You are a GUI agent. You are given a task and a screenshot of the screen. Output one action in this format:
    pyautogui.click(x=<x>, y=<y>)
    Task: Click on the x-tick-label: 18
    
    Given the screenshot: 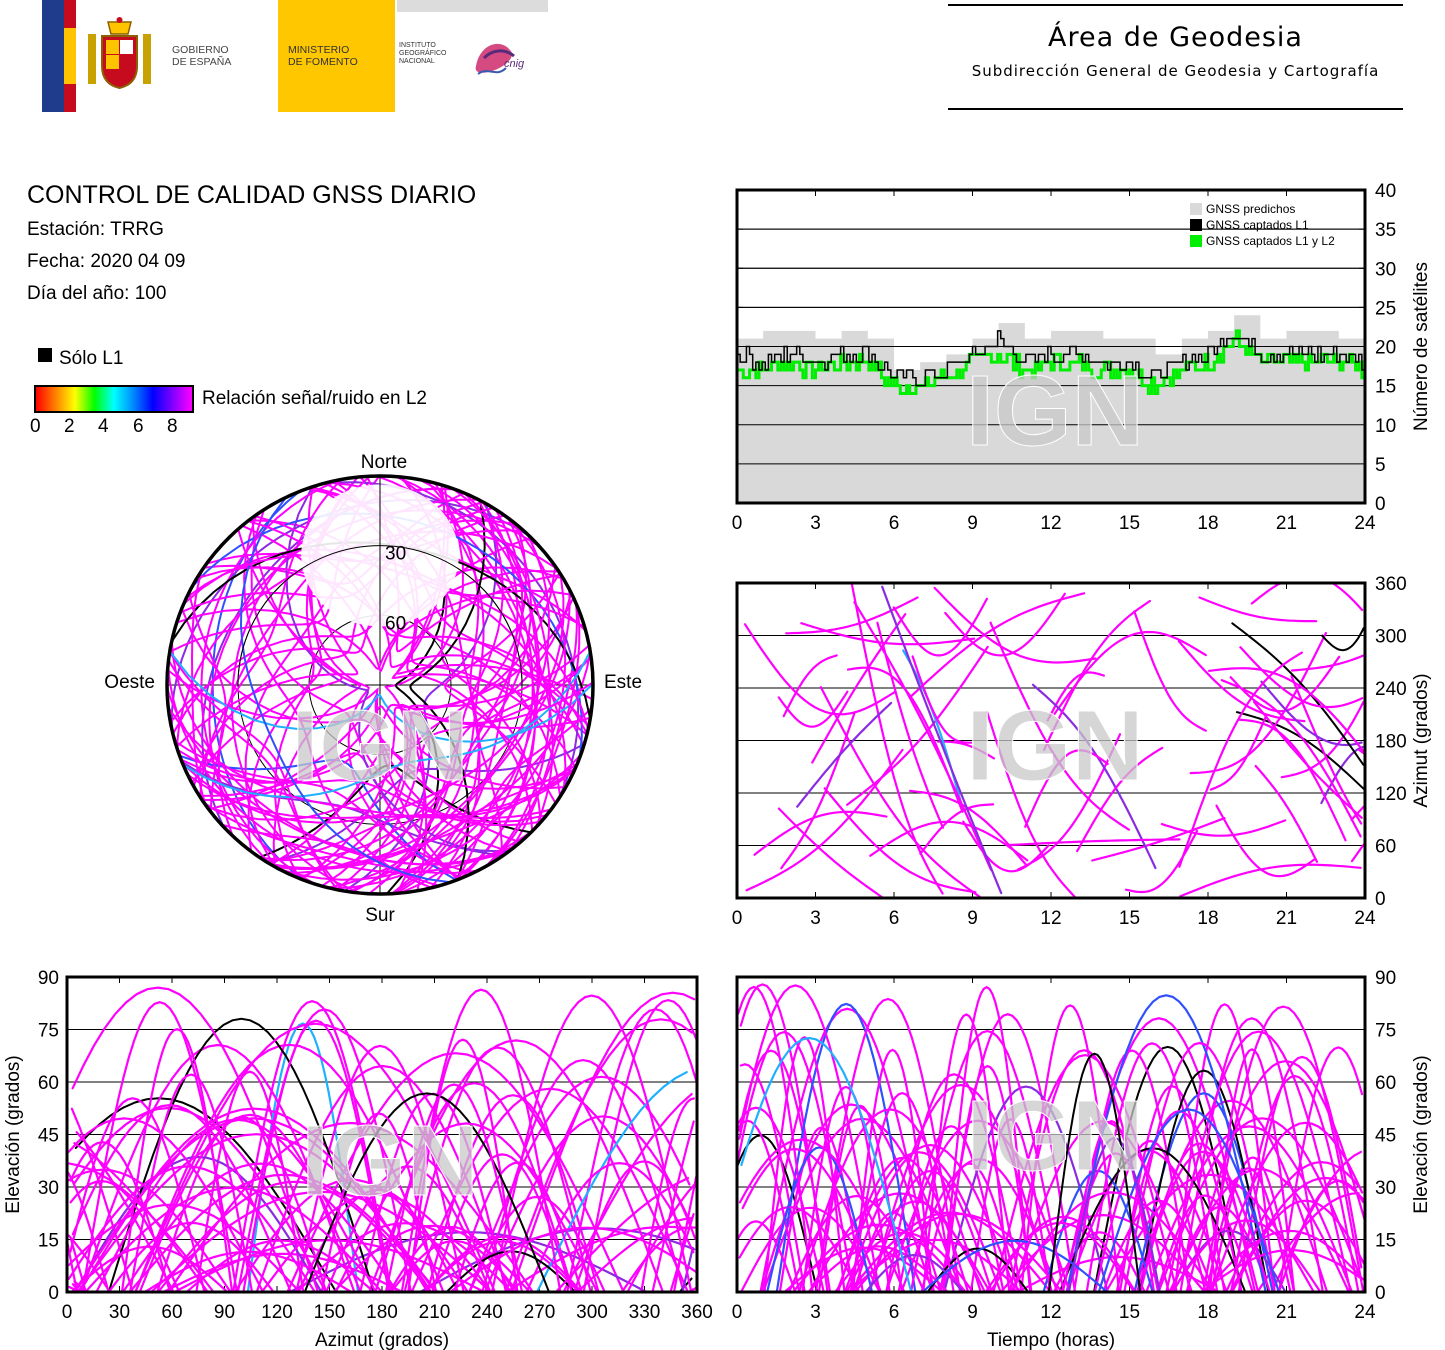 What is the action you would take?
    pyautogui.click(x=1207, y=918)
    